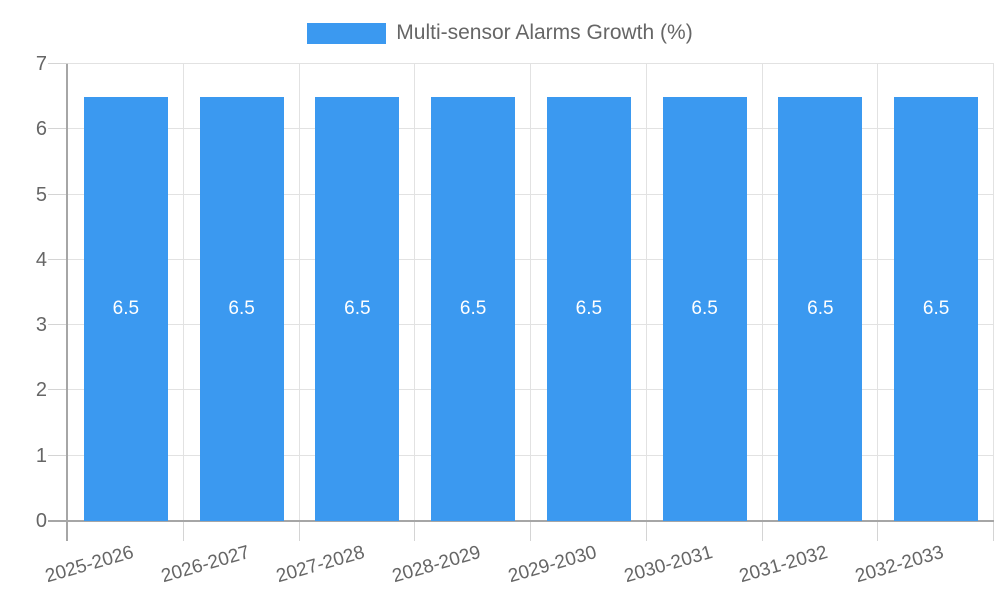 The image size is (1000, 614). I want to click on y-axis-tick-label: 3, so click(41, 325).